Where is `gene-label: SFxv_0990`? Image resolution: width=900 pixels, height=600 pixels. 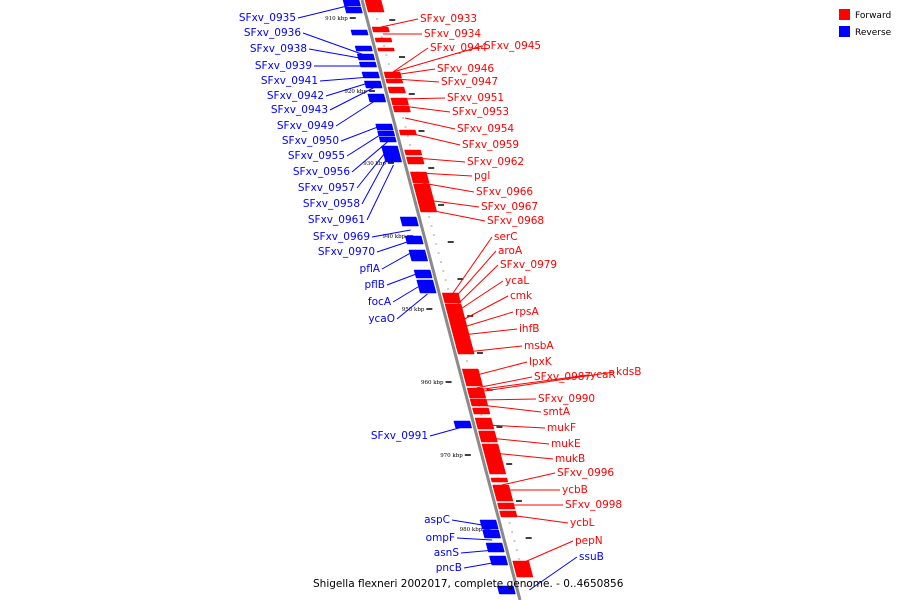
gene-label: SFxv_0990 is located at coordinates (566, 399).